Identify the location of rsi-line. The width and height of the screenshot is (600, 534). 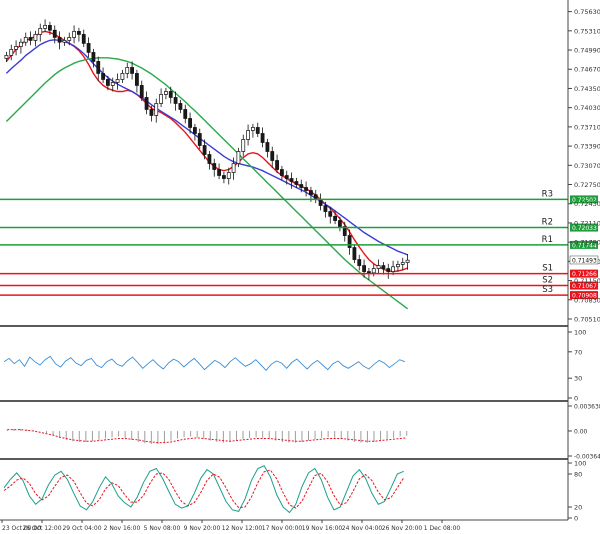
(204, 363).